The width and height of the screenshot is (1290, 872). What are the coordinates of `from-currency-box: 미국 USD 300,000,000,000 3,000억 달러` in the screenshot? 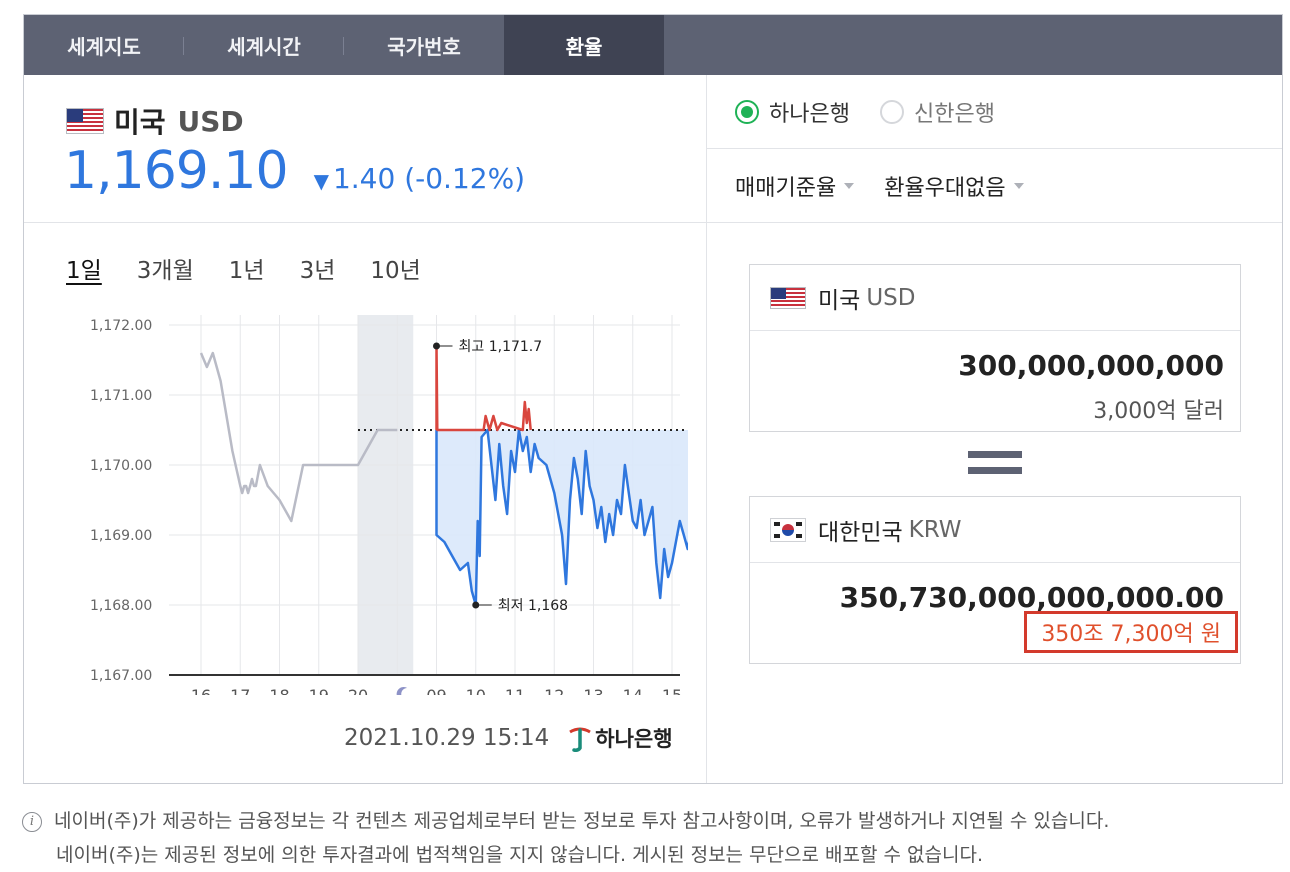 It's located at (995, 348).